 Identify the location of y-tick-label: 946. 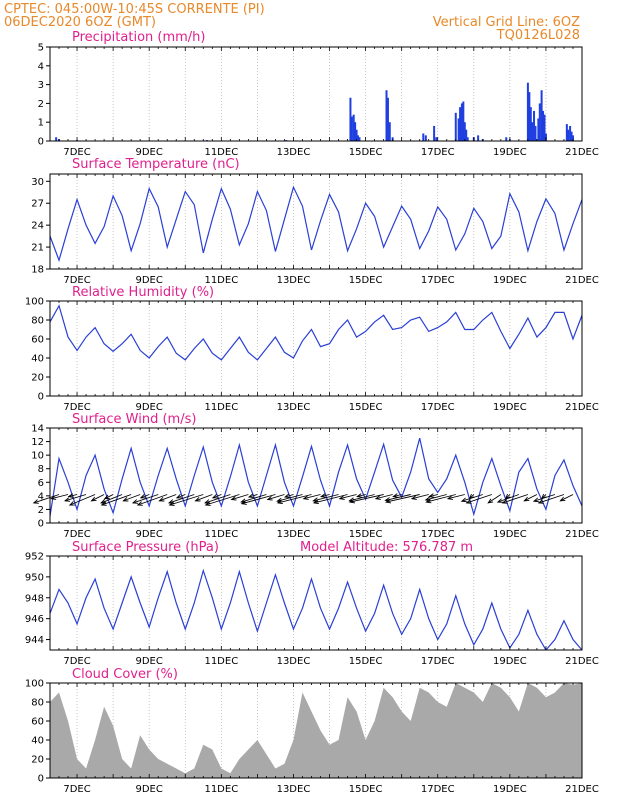
(34, 619).